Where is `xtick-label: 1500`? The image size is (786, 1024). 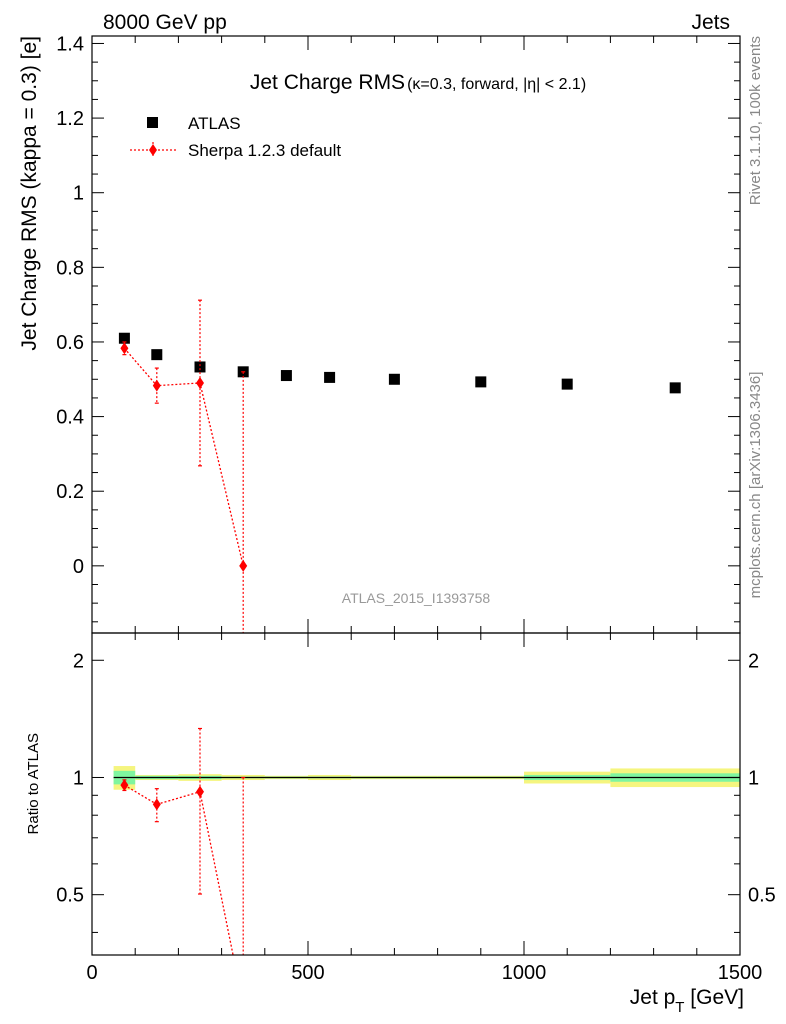 xtick-label: 1500 is located at coordinates (740, 973).